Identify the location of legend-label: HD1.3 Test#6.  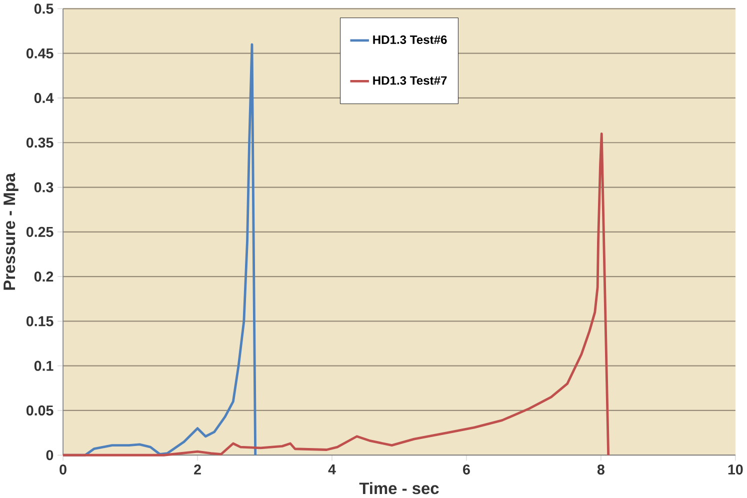
(410, 39).